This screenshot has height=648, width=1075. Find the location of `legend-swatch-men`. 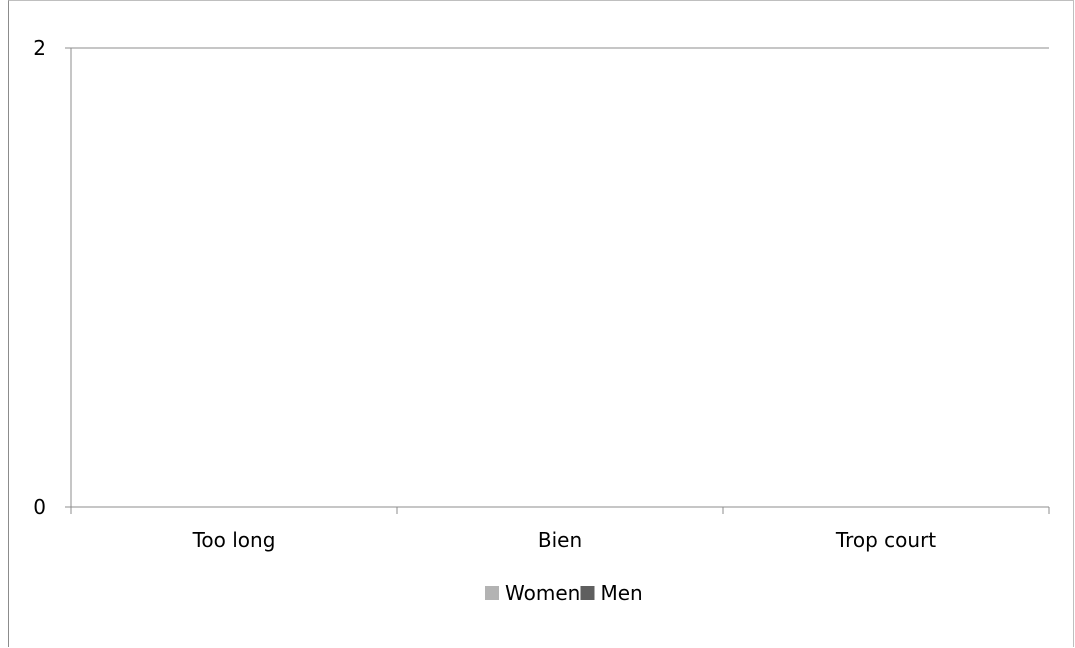

legend-swatch-men is located at coordinates (587, 593).